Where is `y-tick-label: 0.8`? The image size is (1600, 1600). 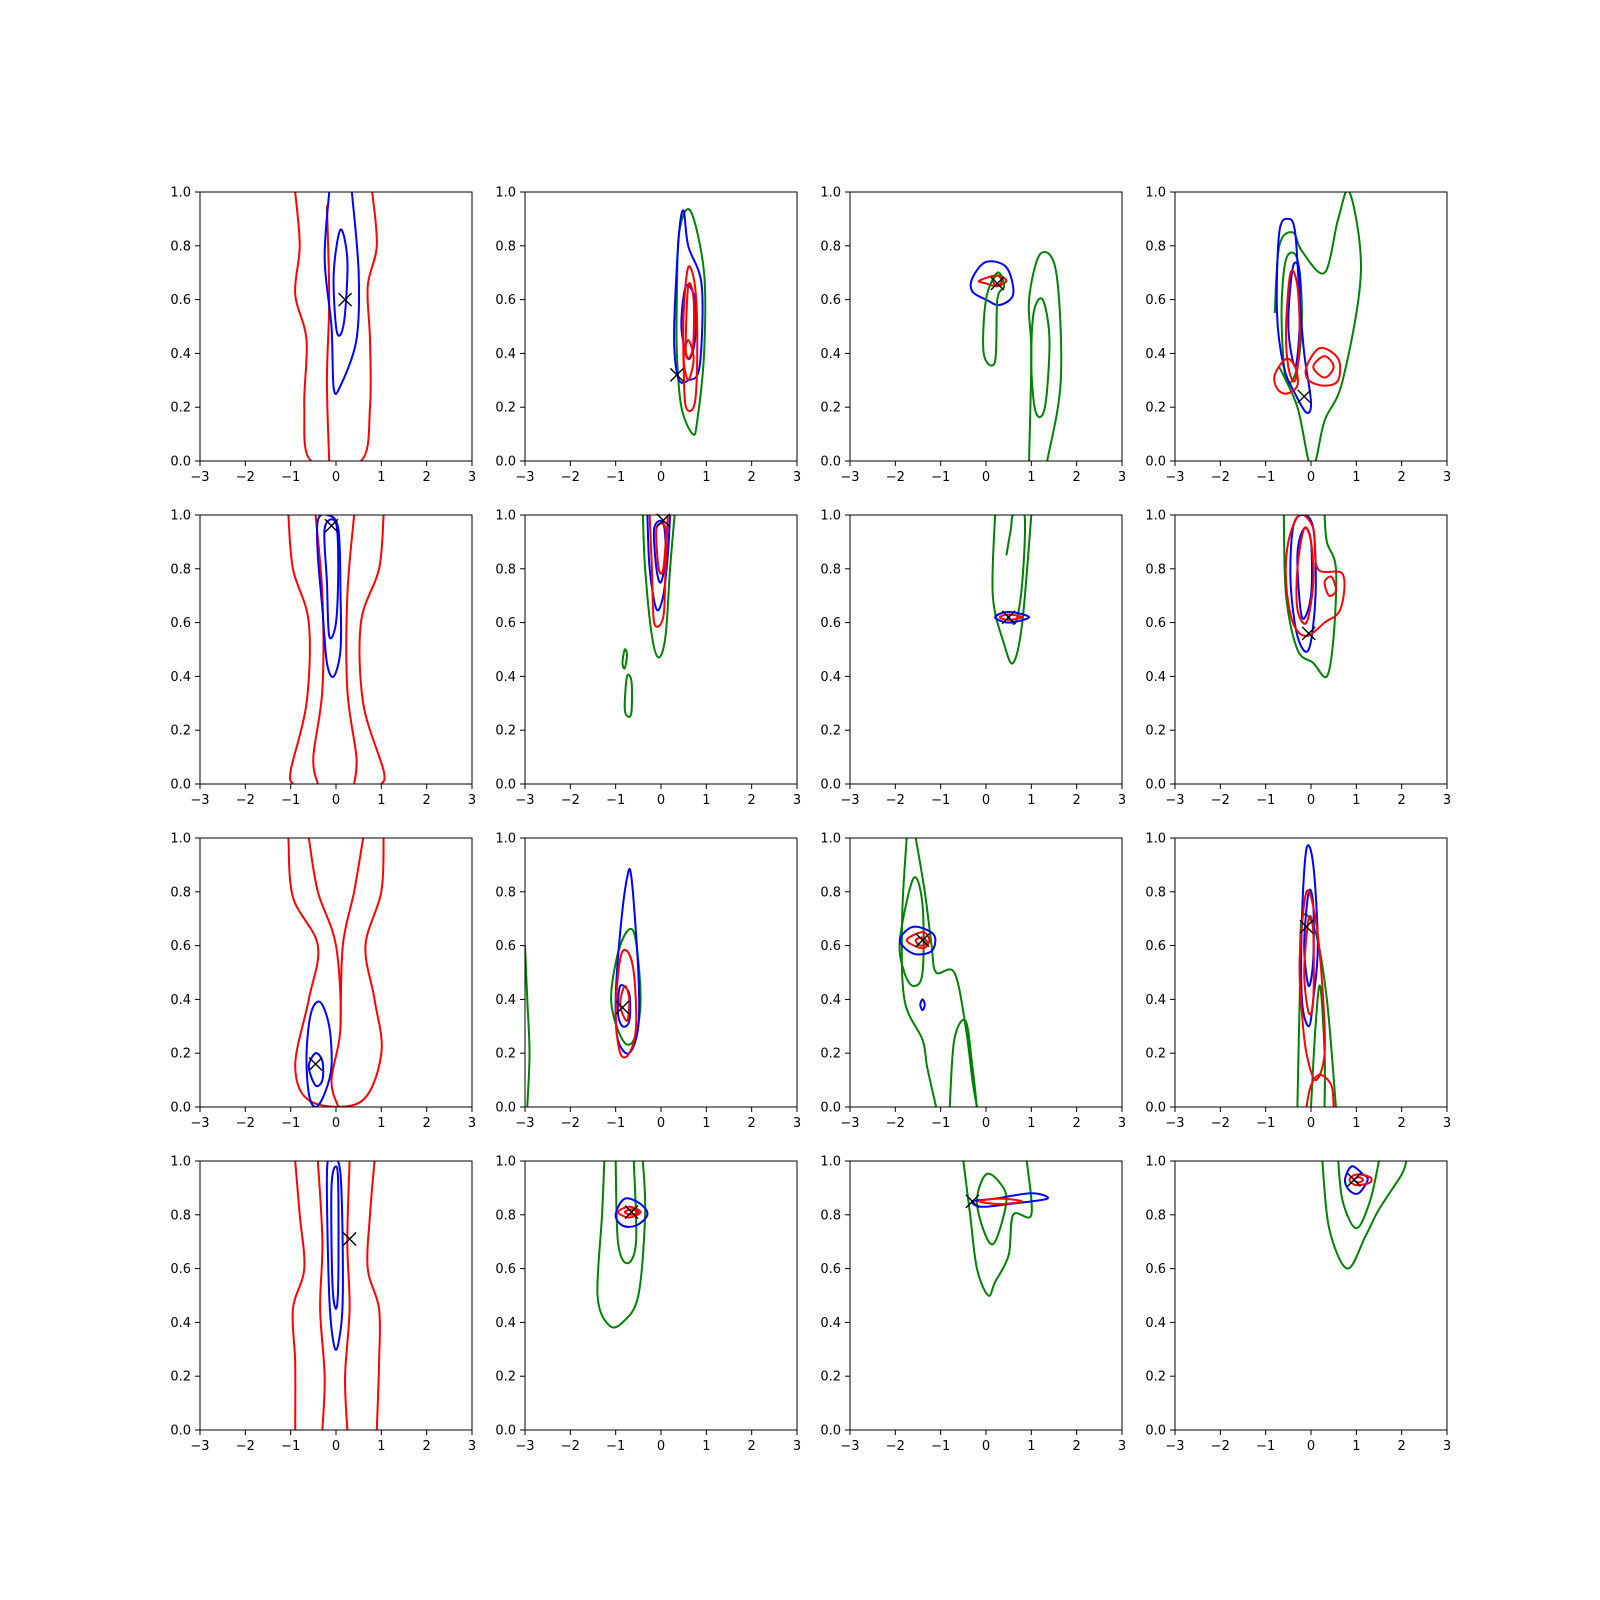
y-tick-label: 0.8 is located at coordinates (180, 892).